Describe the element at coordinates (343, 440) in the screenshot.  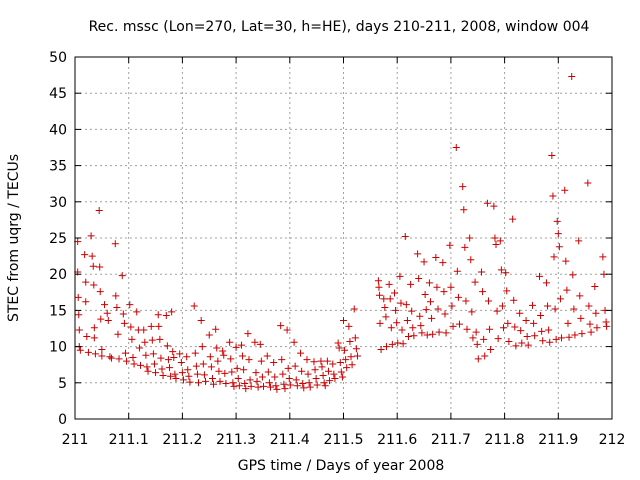
I see `x-tick-label: 211.5` at that location.